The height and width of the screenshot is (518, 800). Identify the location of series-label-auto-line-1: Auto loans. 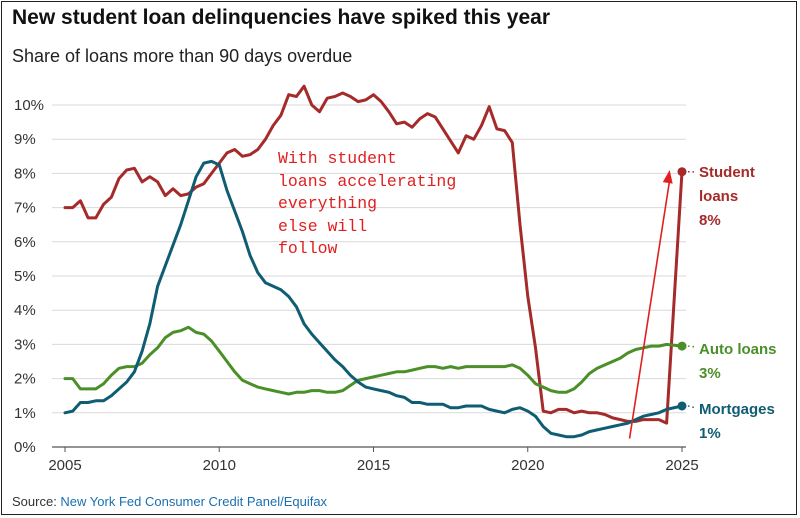
(738, 349).